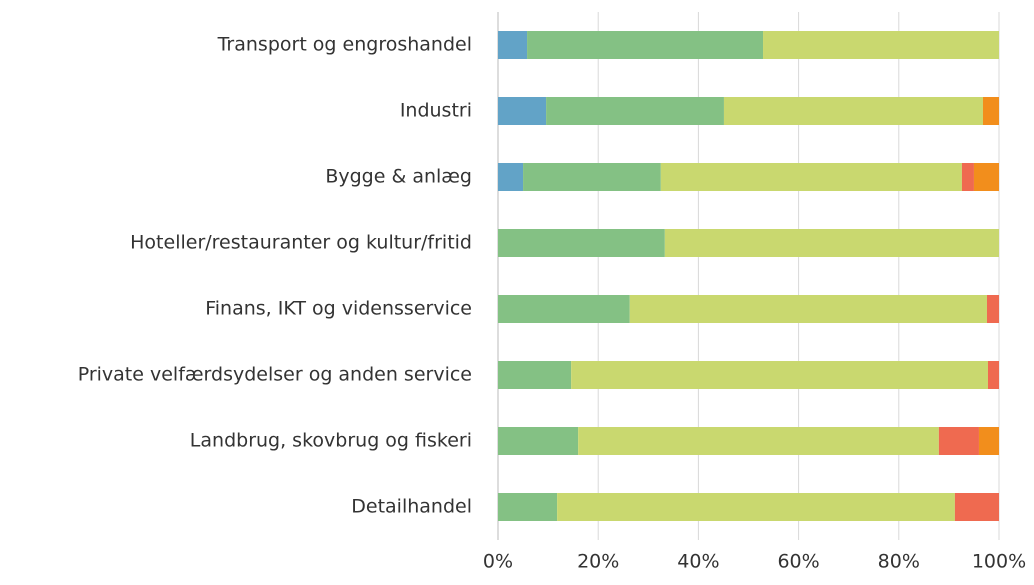 The image size is (1034, 585). Describe the element at coordinates (338, 309) in the screenshot. I see `y-tick-label: Finans, IKT og vidensservice` at that location.